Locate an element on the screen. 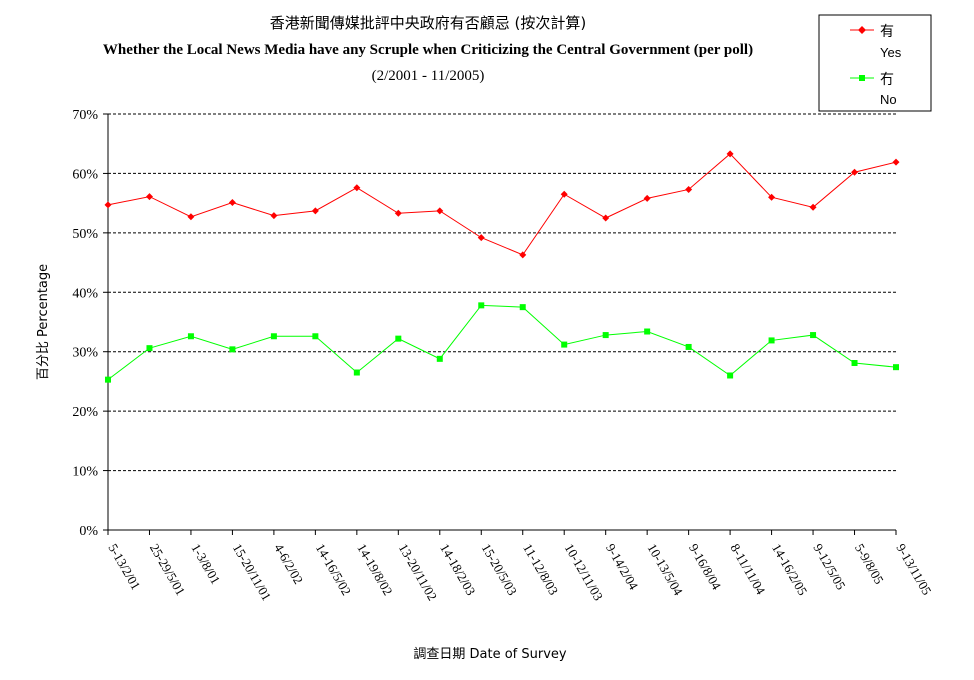  x-tick-label: 14-19/8/02 is located at coordinates (375, 569).